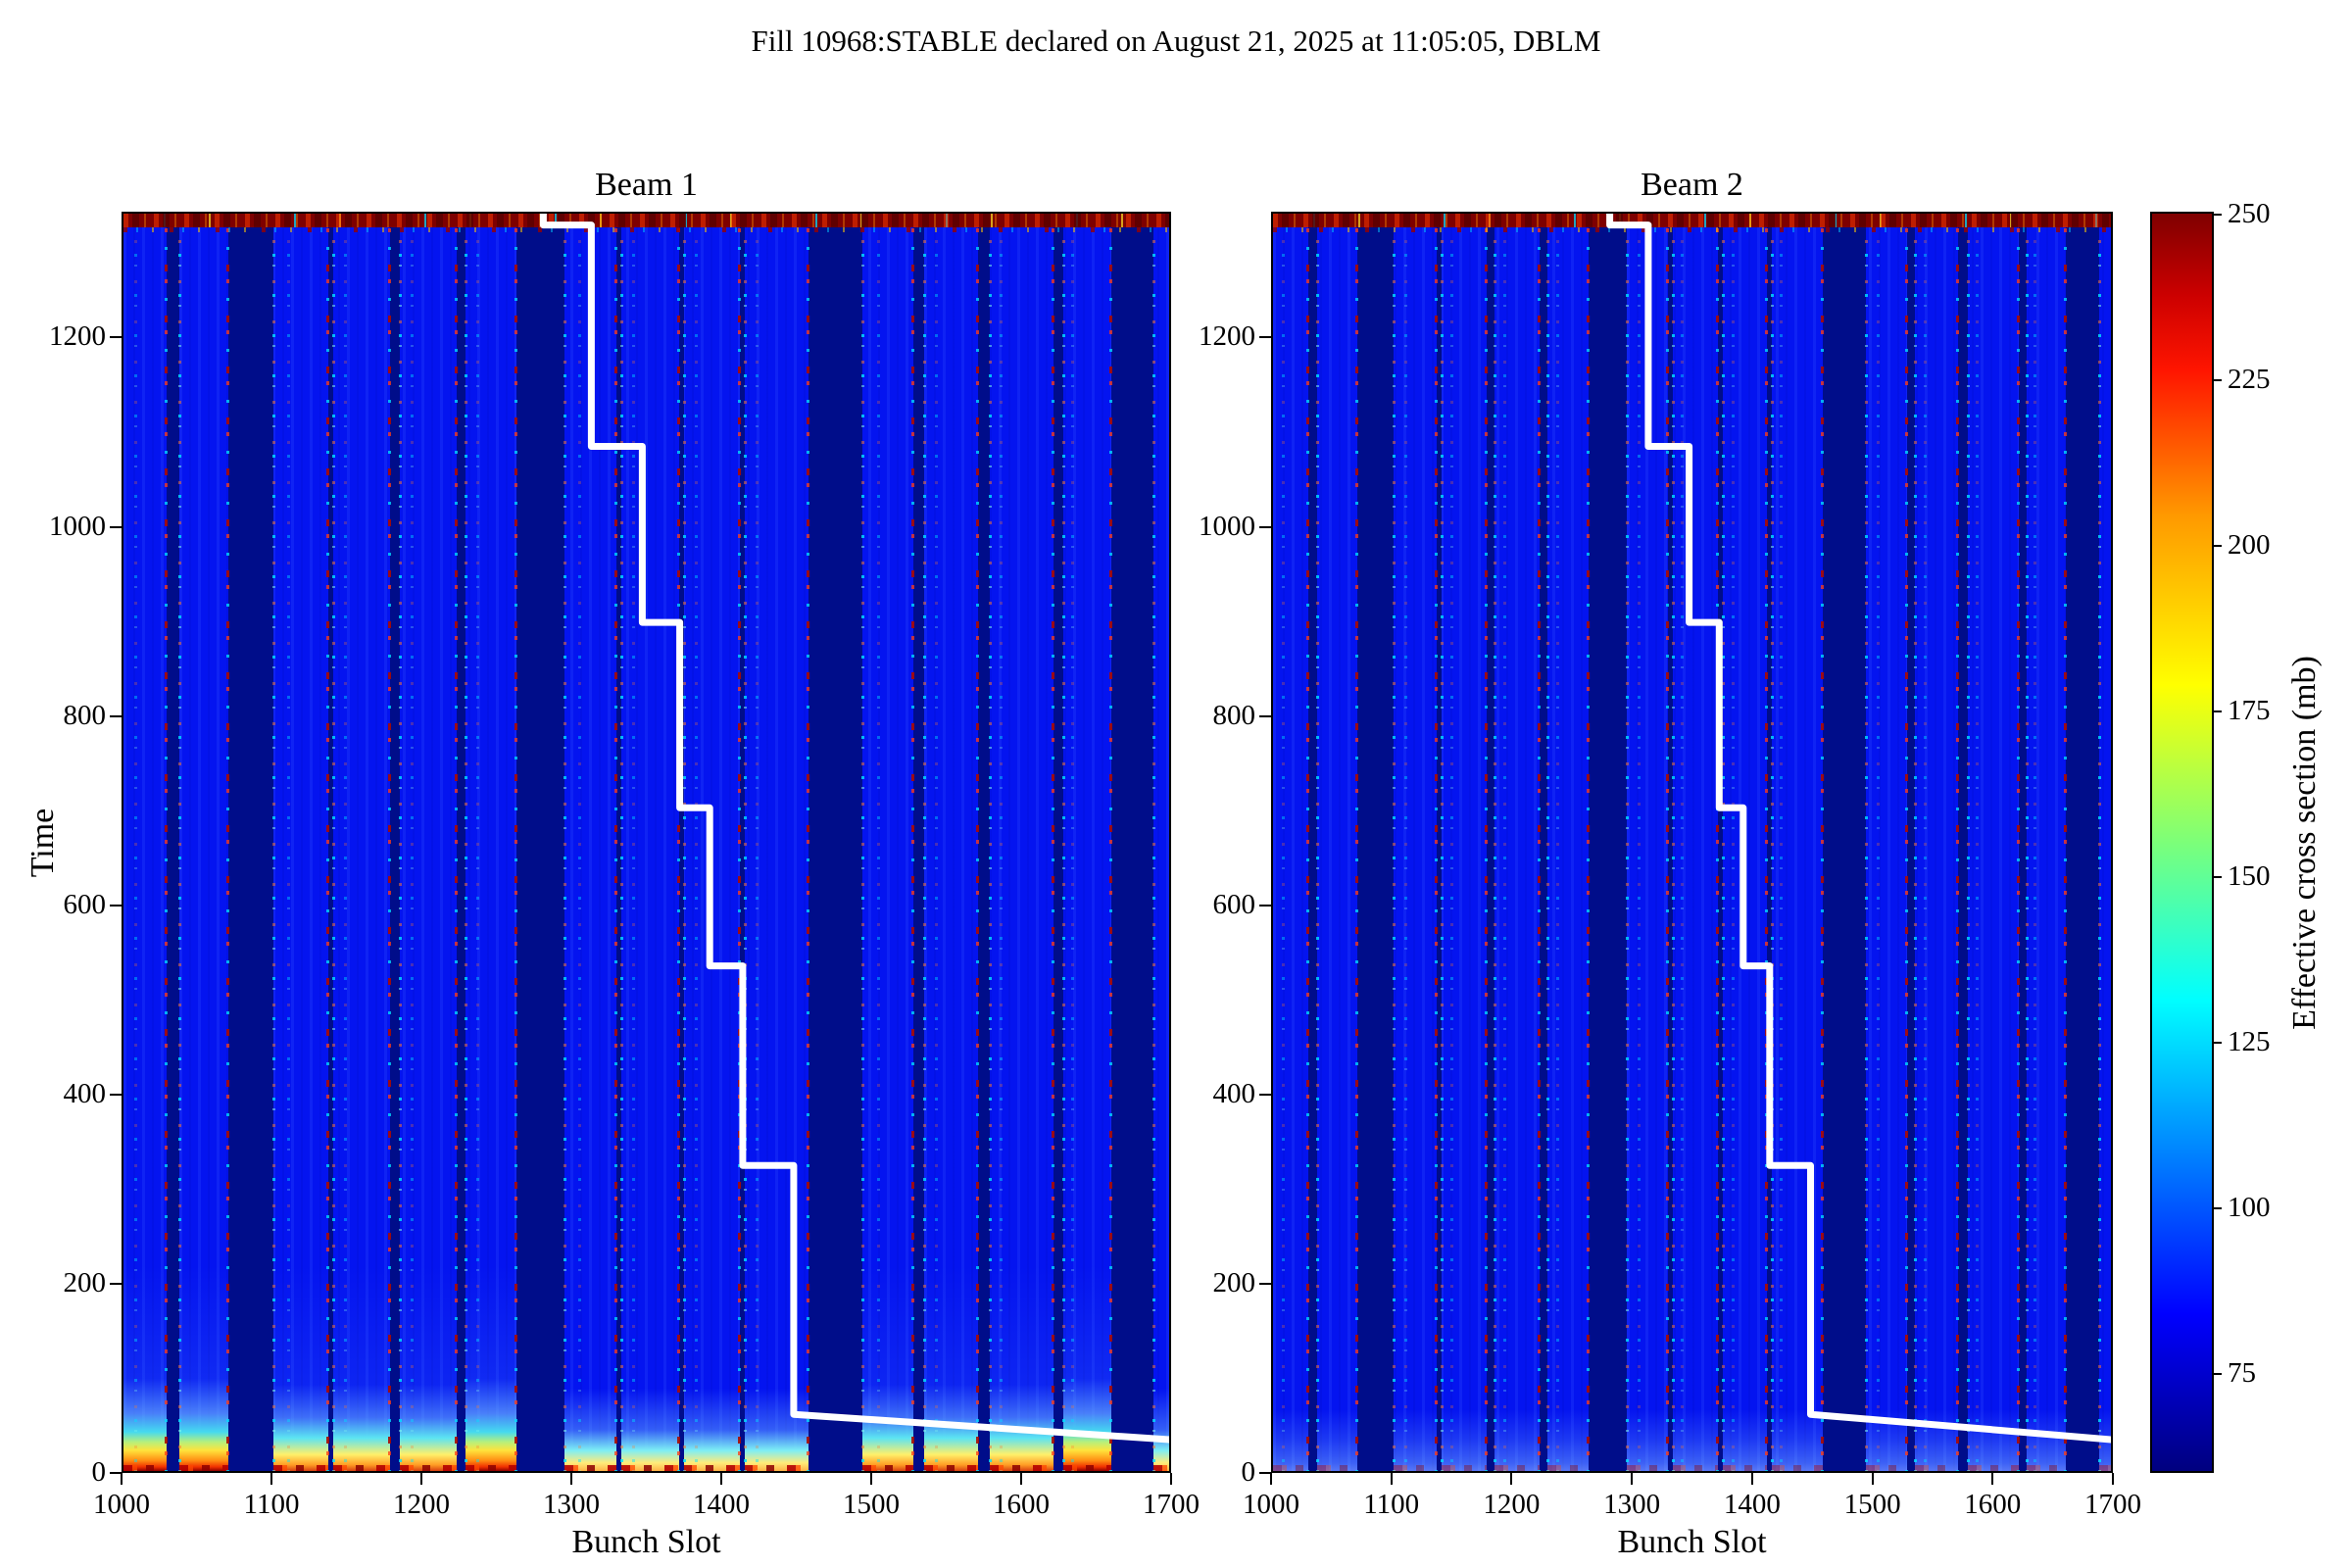 The image size is (2352, 1568). Describe the element at coordinates (1993, 1504) in the screenshot. I see `x-tick-label: 1600` at that location.